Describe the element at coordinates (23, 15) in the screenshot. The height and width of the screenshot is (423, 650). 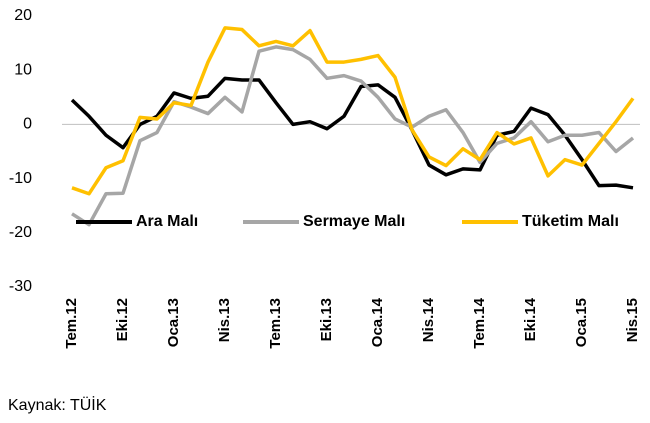
I see `y-tick-label: 20` at that location.